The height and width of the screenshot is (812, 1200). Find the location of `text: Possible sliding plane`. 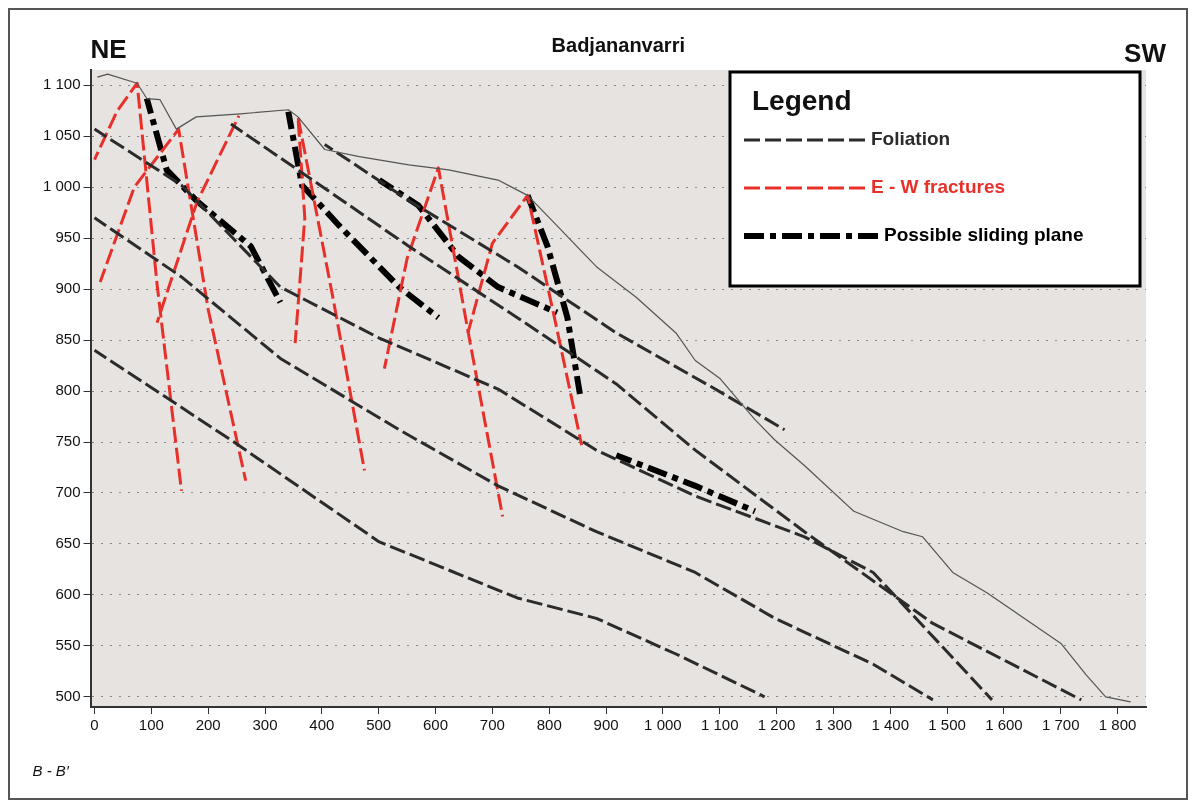

text: Possible sliding plane is located at coordinates (984, 235).